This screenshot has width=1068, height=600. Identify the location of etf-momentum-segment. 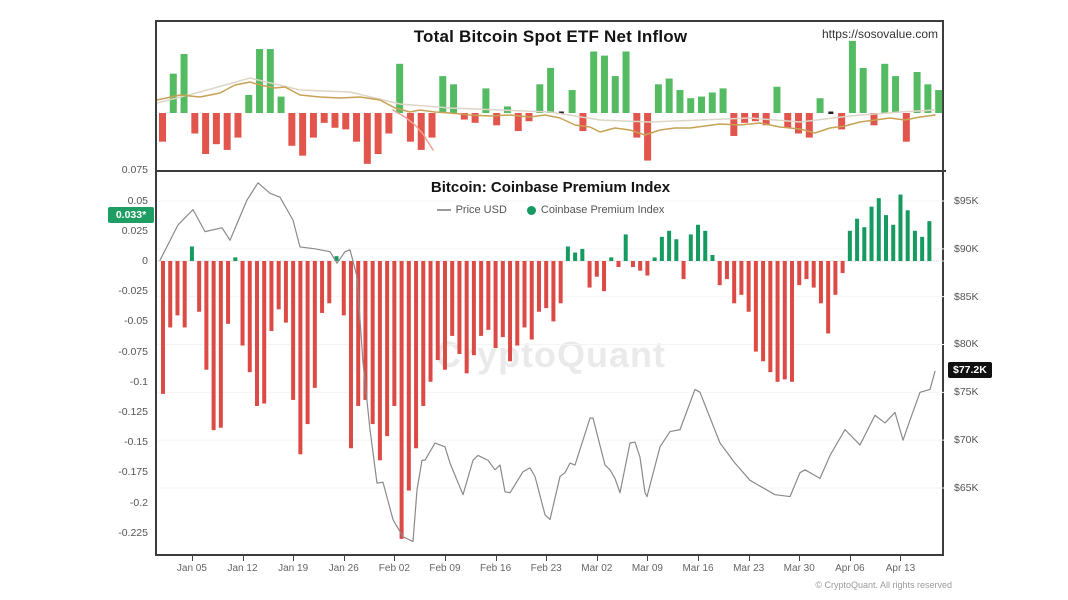
(413, 130).